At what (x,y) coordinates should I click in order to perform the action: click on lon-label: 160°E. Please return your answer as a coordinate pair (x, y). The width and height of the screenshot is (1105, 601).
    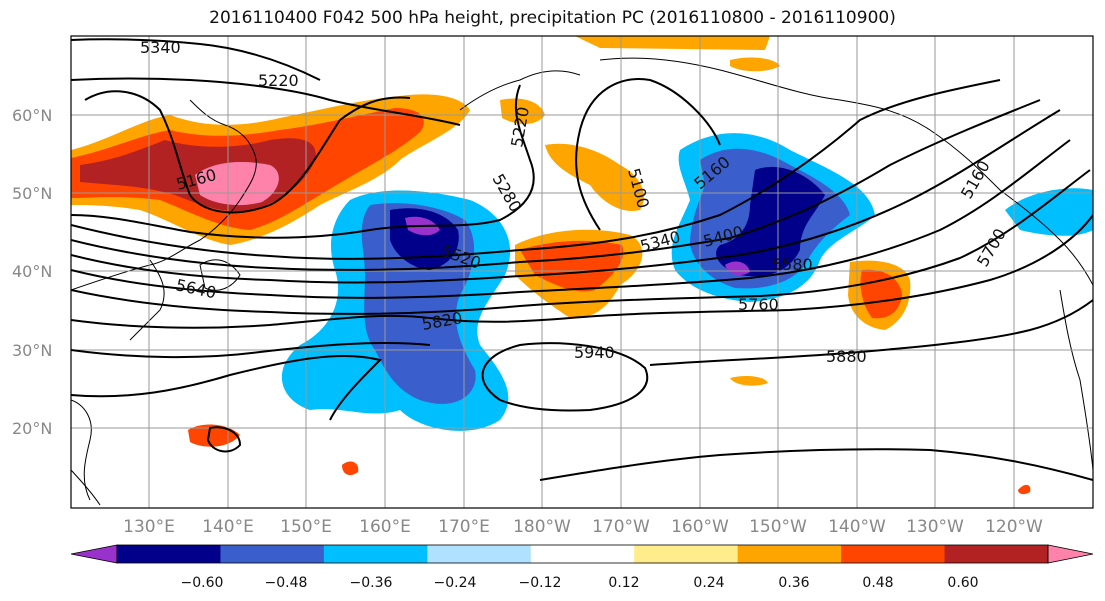
    Looking at the image, I should click on (385, 527).